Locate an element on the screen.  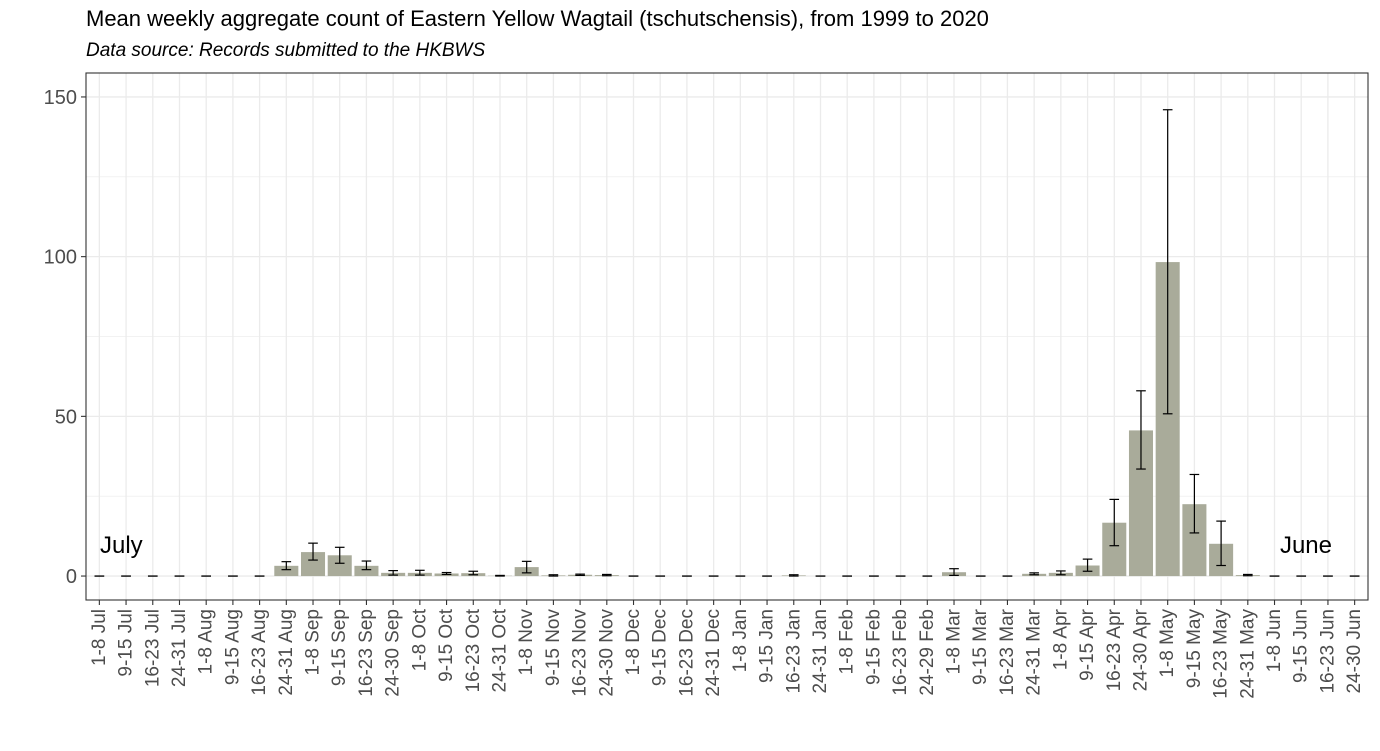
x-tick-label: 16-23 Sep is located at coordinates (366, 653).